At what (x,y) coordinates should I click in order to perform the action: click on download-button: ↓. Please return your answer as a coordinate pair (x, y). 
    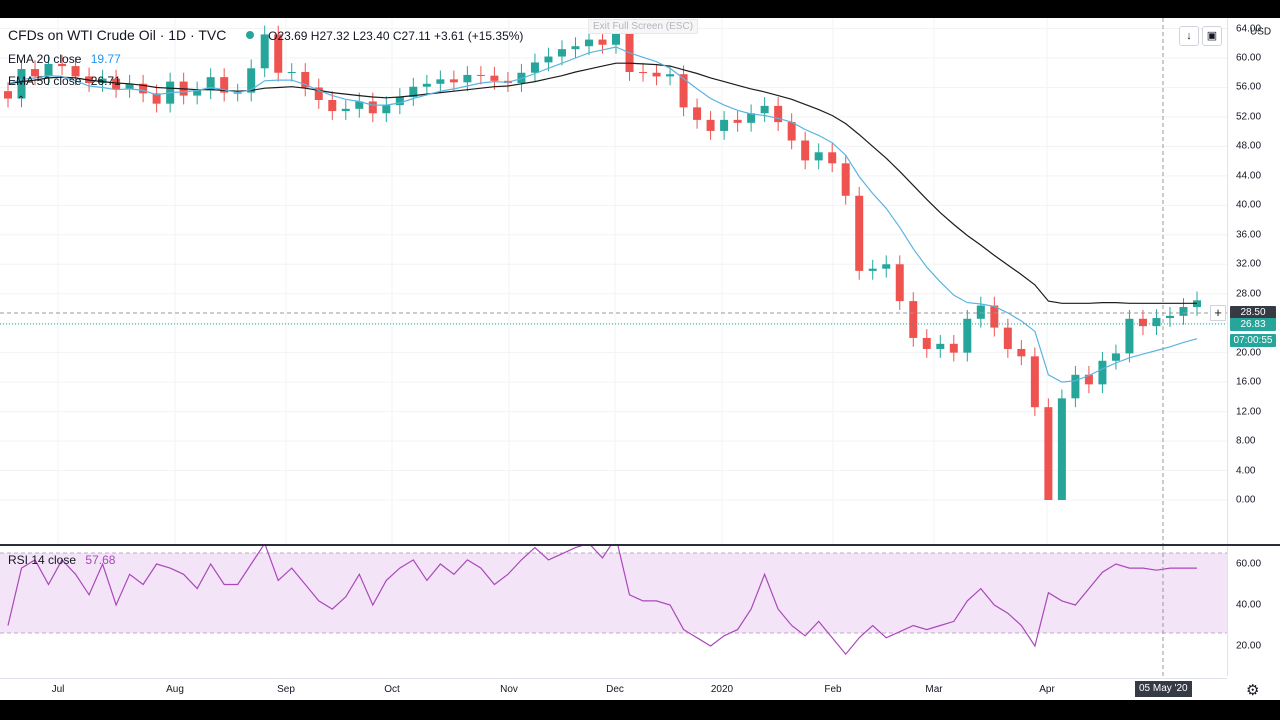
    Looking at the image, I should click on (1189, 36).